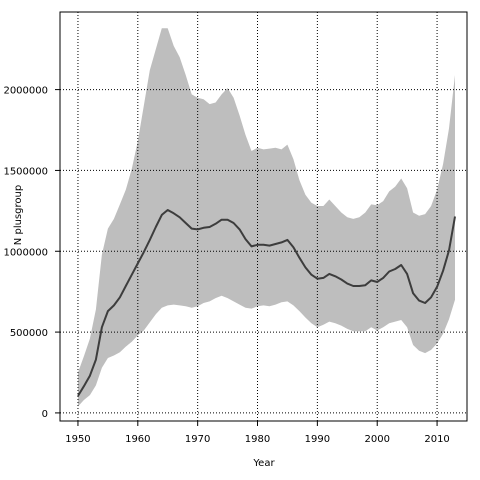 The image size is (480, 480). Describe the element at coordinates (257, 439) in the screenshot. I see `x-tick-label: 1980` at that location.